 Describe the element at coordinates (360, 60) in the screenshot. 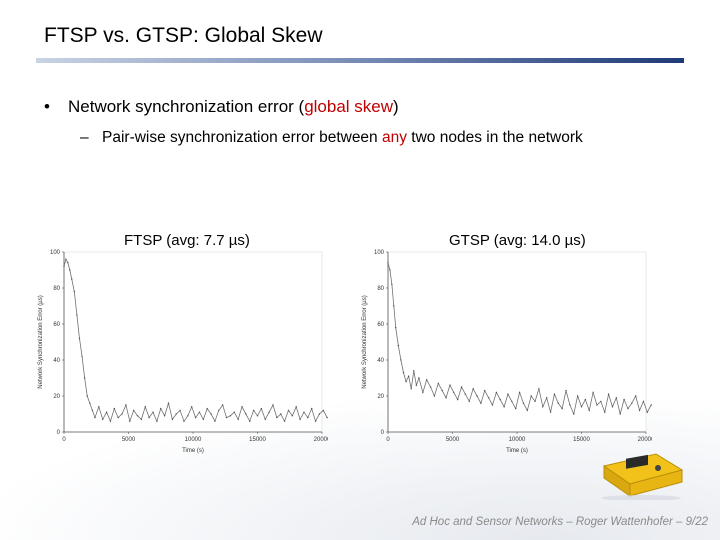

I see `title-underline` at that location.